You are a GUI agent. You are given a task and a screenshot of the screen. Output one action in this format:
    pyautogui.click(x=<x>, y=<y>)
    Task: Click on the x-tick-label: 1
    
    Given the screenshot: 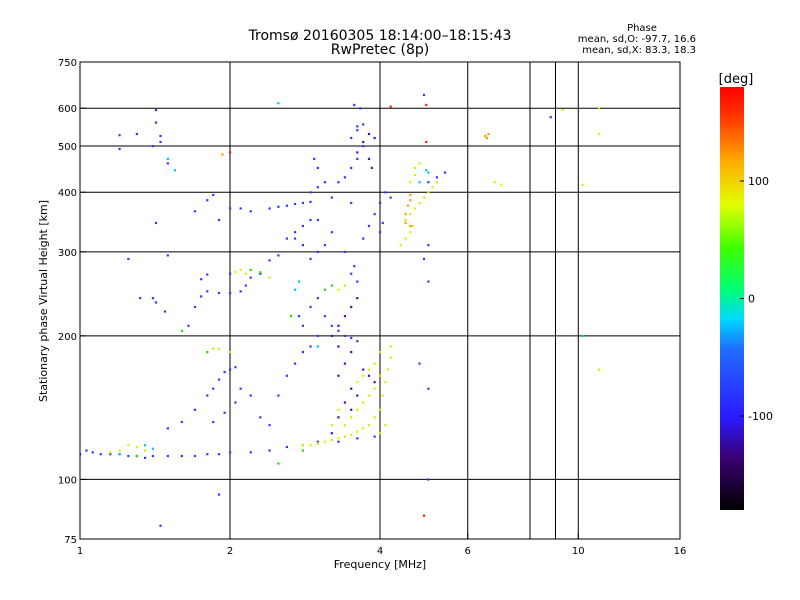 What is the action you would take?
    pyautogui.click(x=80, y=551)
    